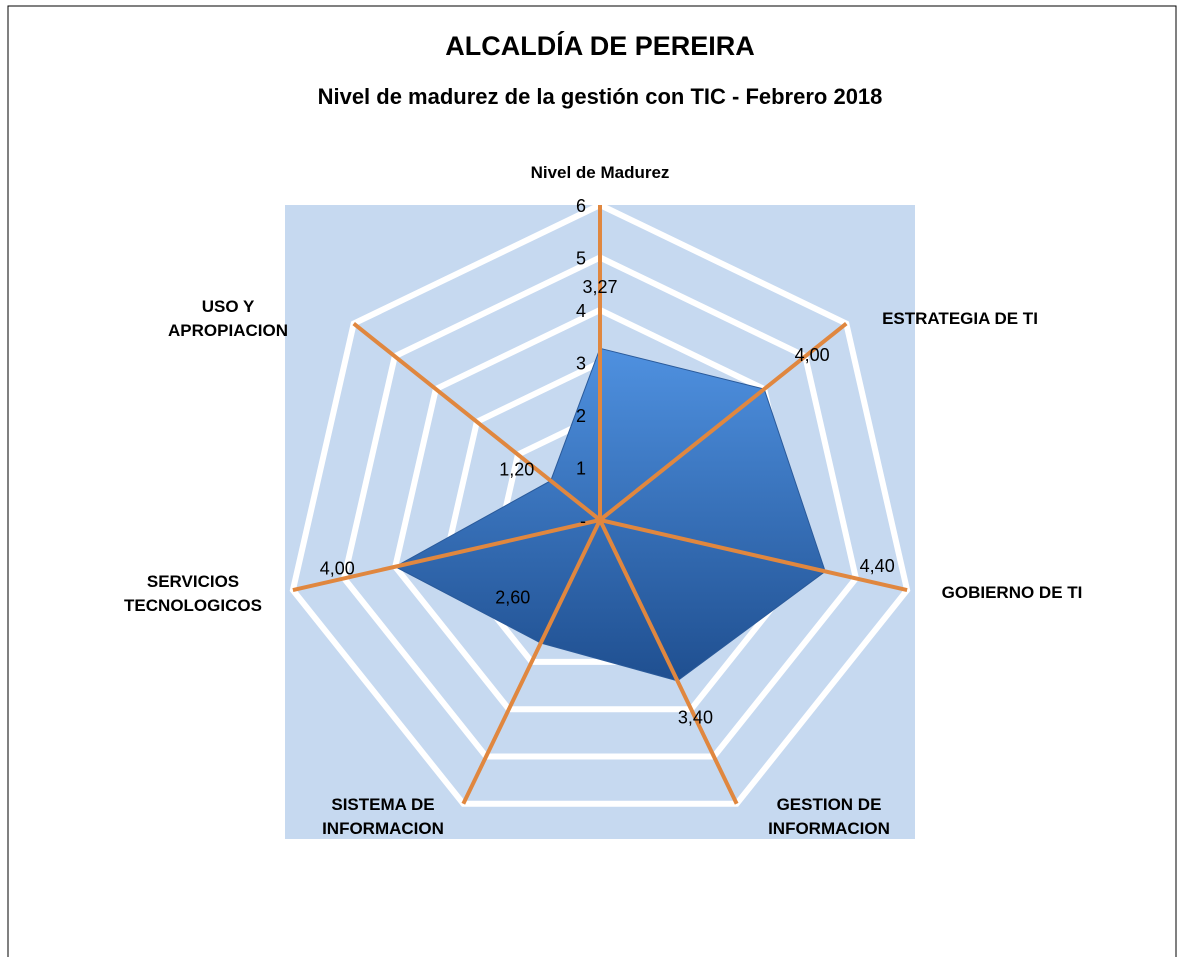  I want to click on r-tick-label: 2, so click(581, 416).